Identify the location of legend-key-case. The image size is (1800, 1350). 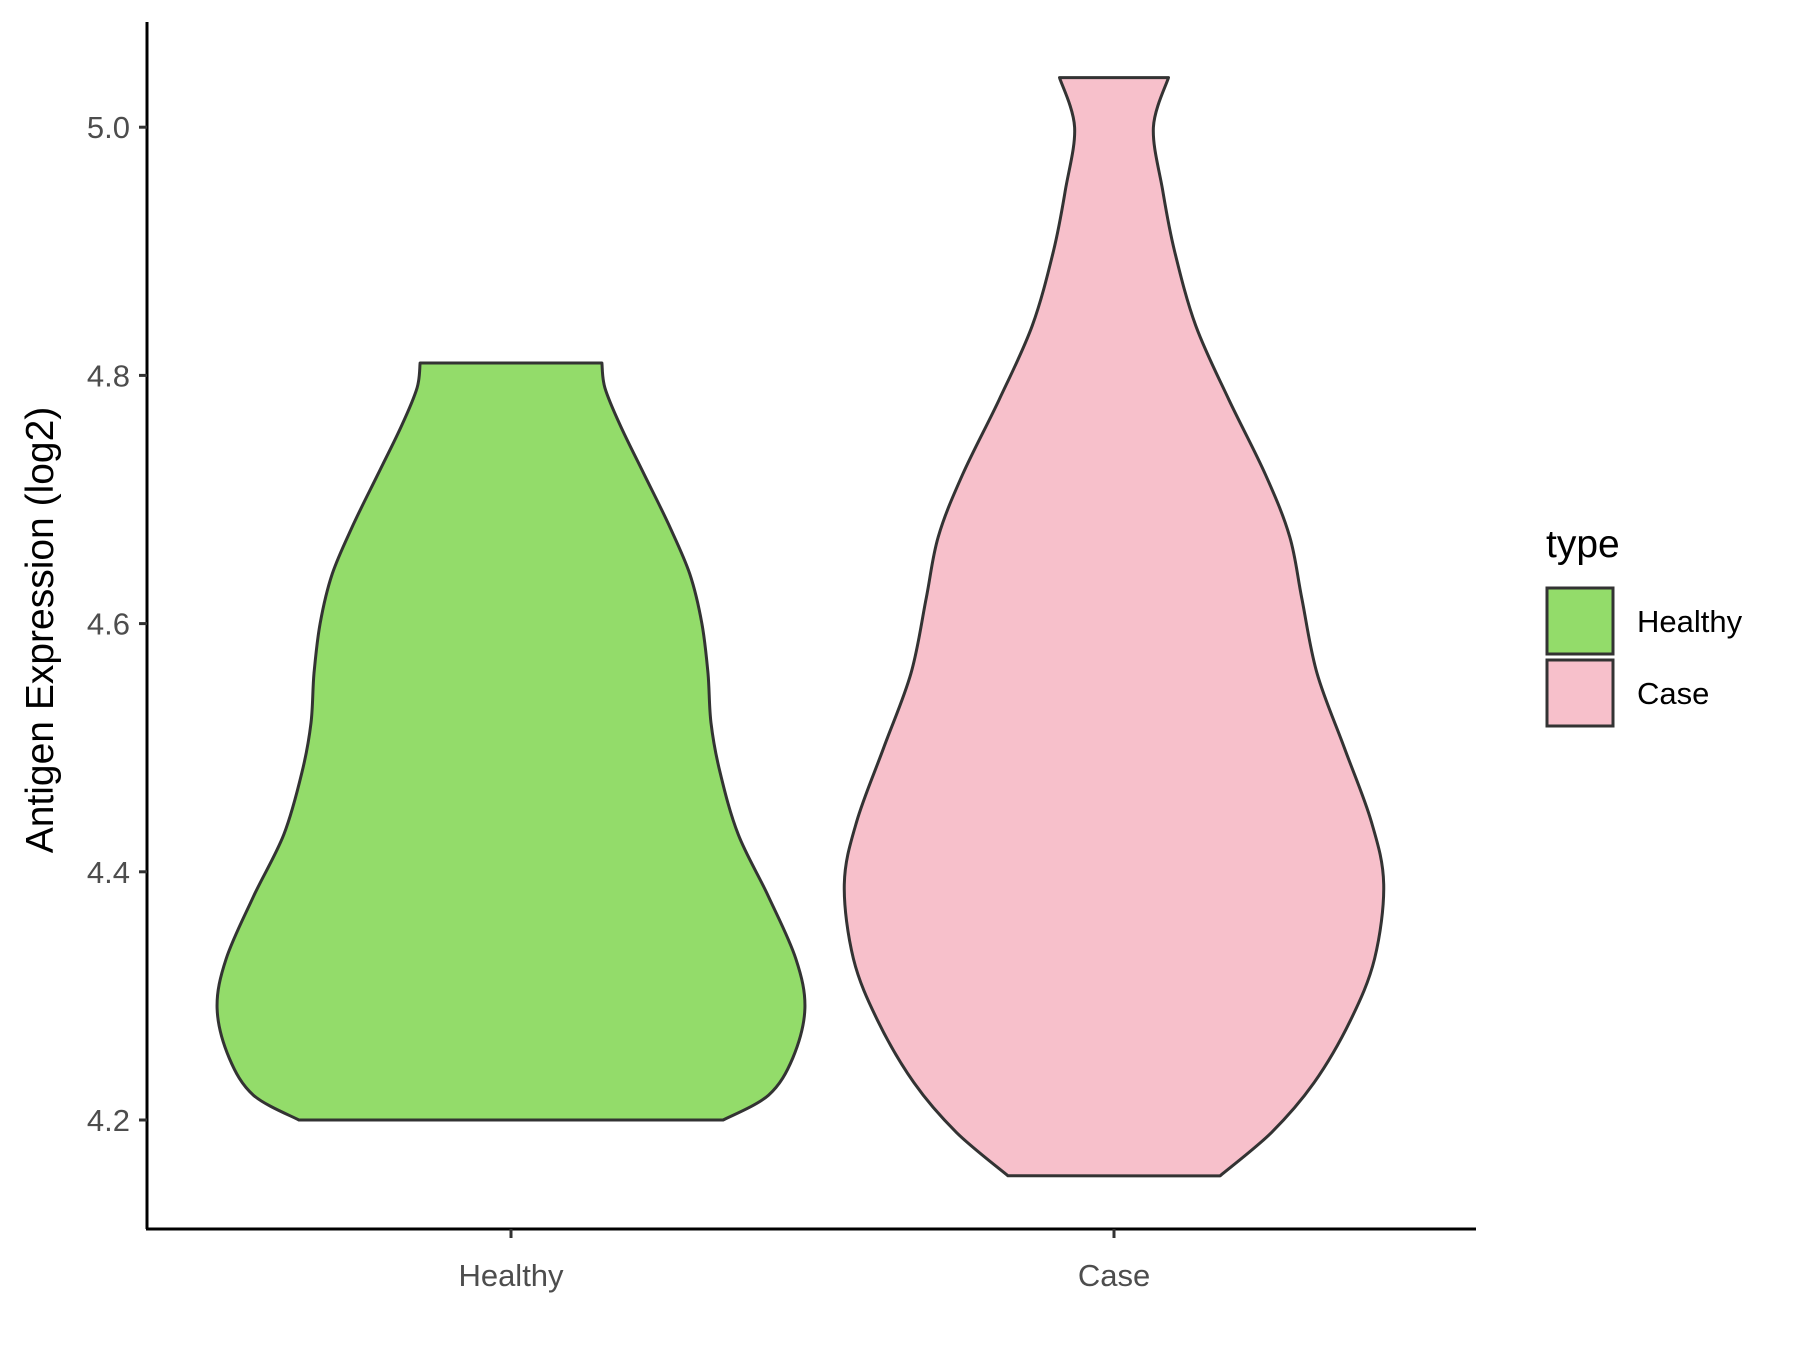
(1580, 693).